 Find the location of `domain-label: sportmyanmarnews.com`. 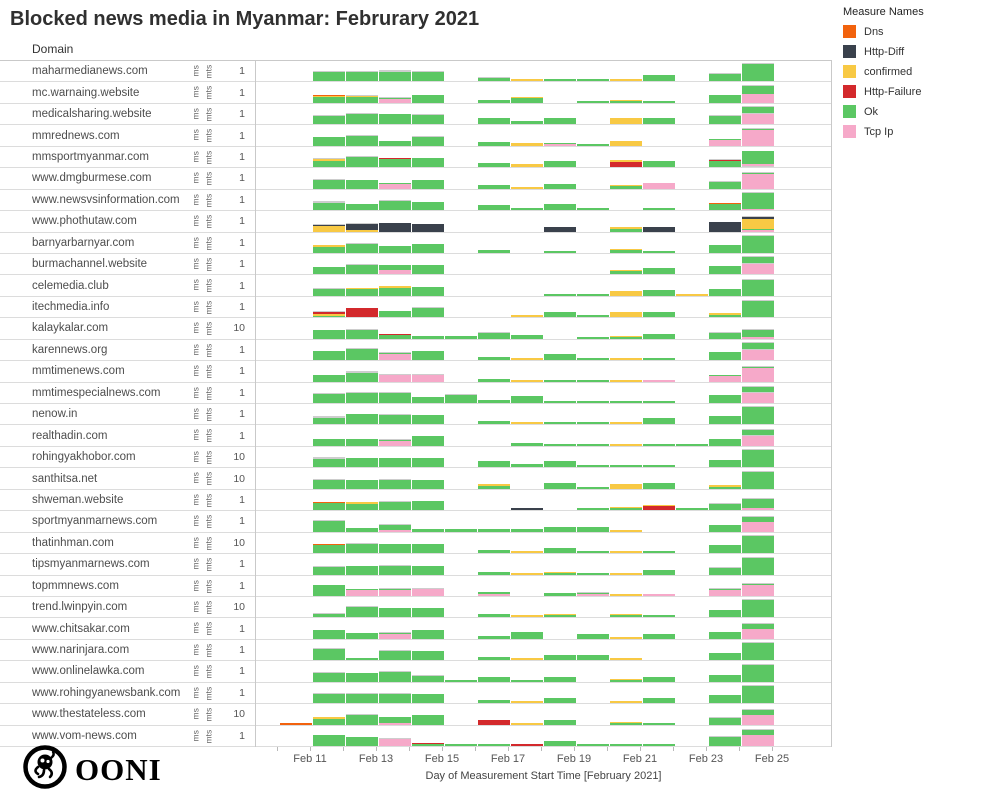

domain-label: sportmyanmarnews.com is located at coordinates (95, 521).